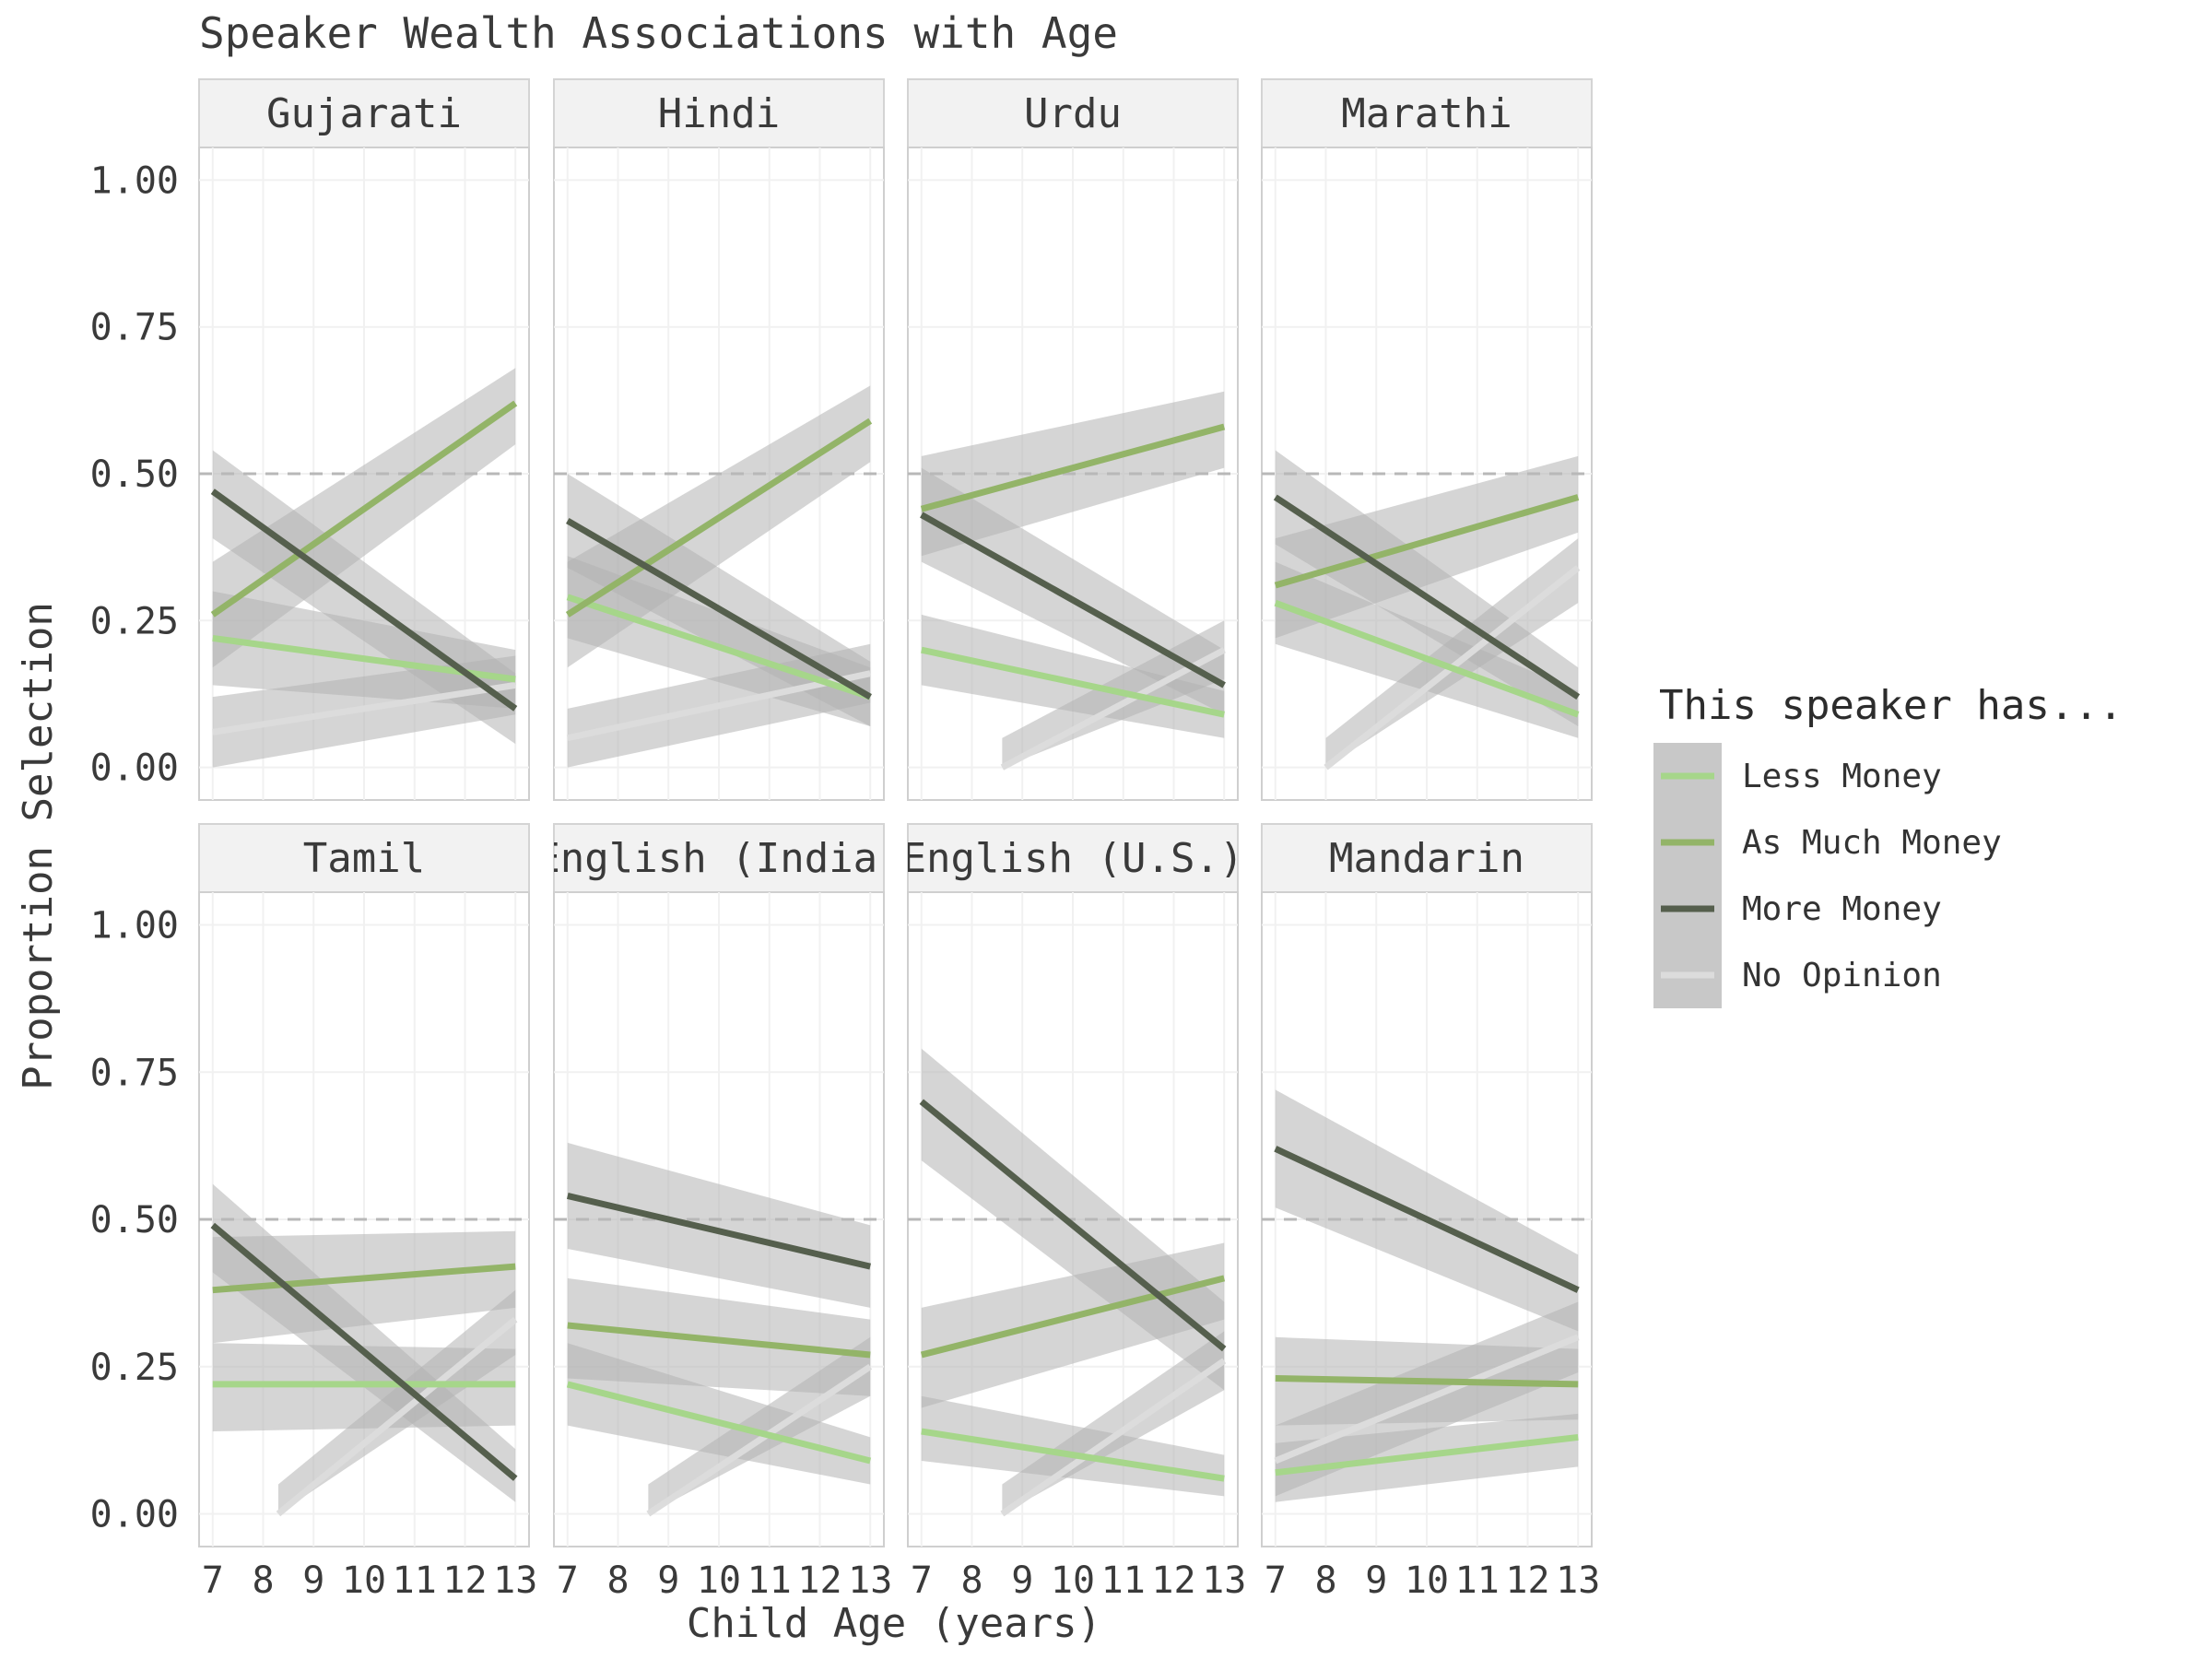  Describe the element at coordinates (894, 1623) in the screenshot. I see `x-axis-title: Child Age (years)` at that location.